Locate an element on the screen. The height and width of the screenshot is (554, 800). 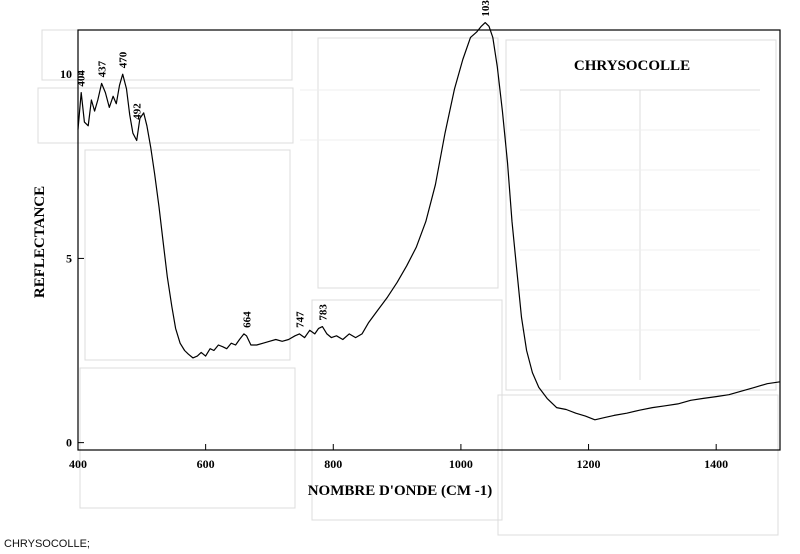
x-tick-label: 1000 is located at coordinates (461, 464).